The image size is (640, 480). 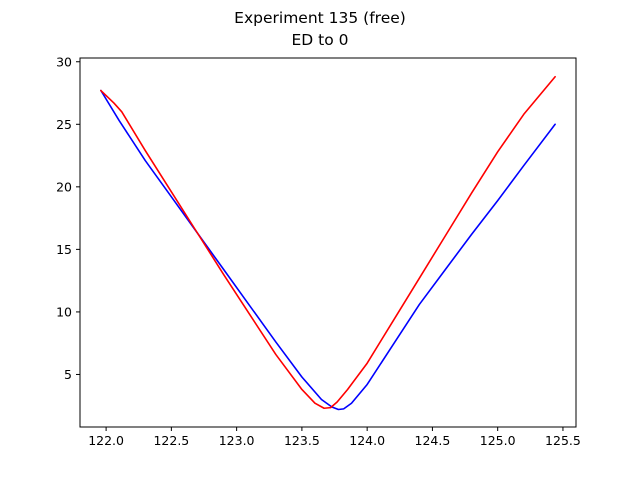 What do you see at coordinates (64, 311) in the screenshot?
I see `y-tick-label: 10` at bounding box center [64, 311].